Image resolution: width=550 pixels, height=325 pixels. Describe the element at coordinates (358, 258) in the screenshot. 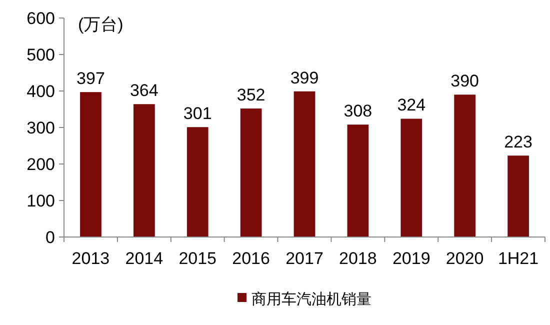

I see `x-tick-label: 2018` at that location.